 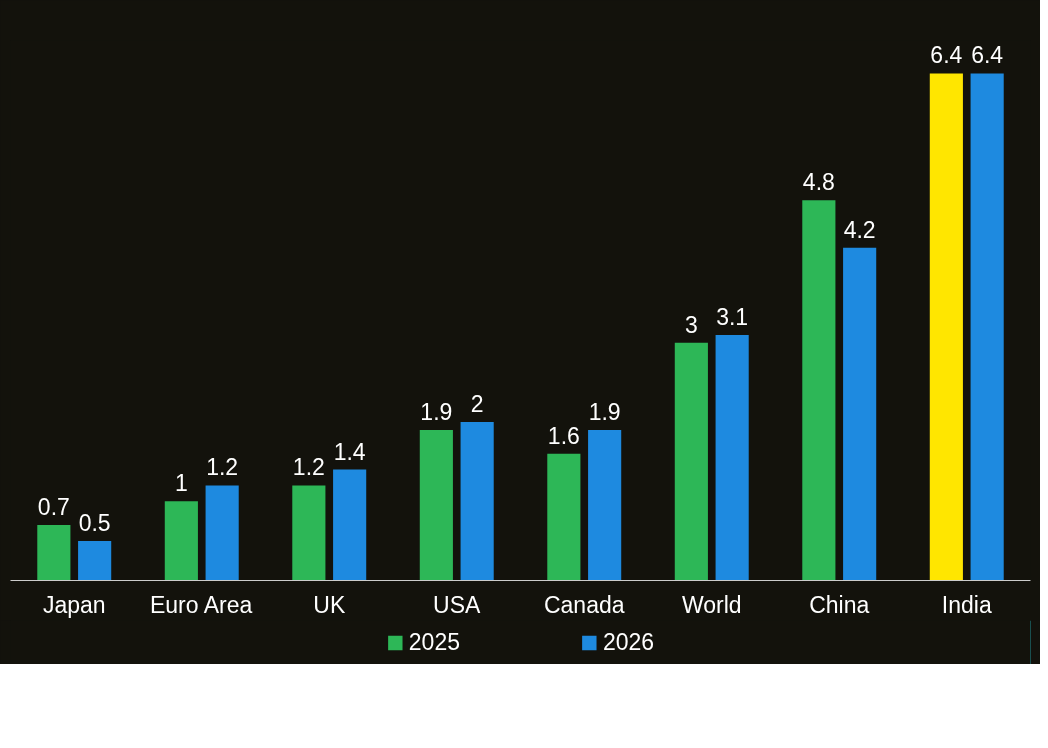 What do you see at coordinates (329, 604) in the screenshot?
I see `x-tick-label: UK` at bounding box center [329, 604].